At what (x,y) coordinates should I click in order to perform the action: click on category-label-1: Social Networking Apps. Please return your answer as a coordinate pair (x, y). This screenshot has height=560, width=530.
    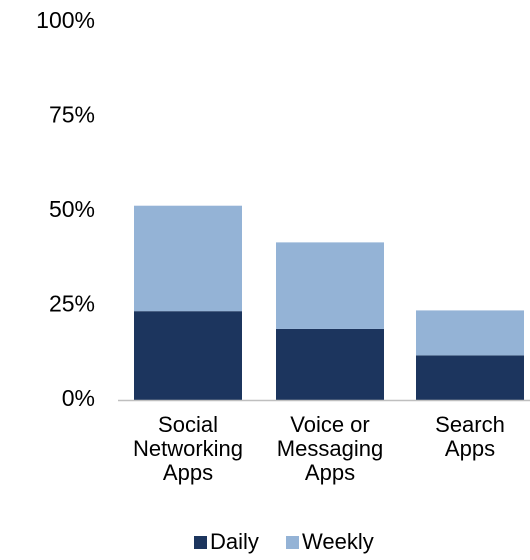
    Looking at the image, I should click on (188, 448).